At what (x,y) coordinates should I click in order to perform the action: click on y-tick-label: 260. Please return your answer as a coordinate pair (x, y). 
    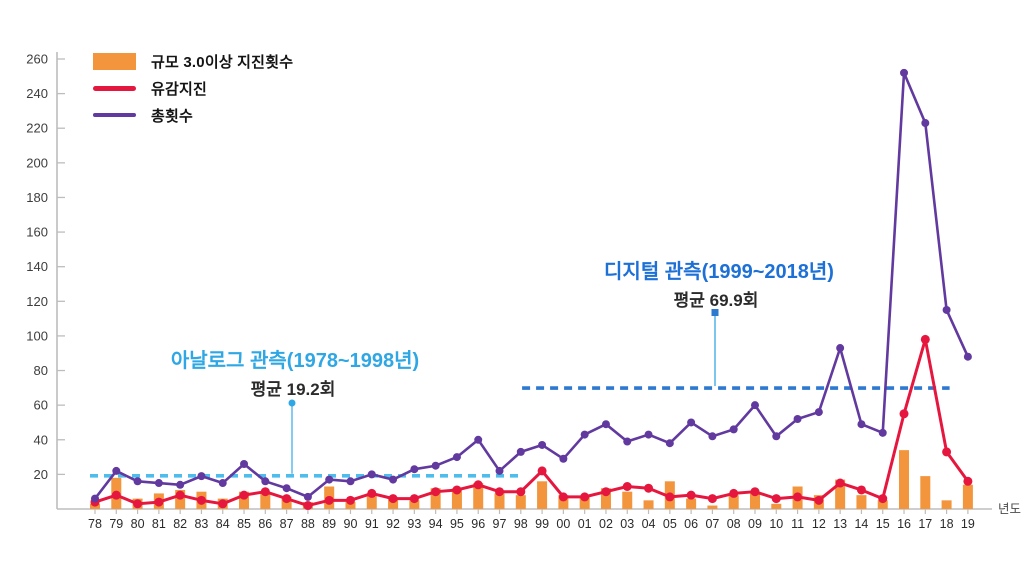
    Looking at the image, I should click on (37, 58).